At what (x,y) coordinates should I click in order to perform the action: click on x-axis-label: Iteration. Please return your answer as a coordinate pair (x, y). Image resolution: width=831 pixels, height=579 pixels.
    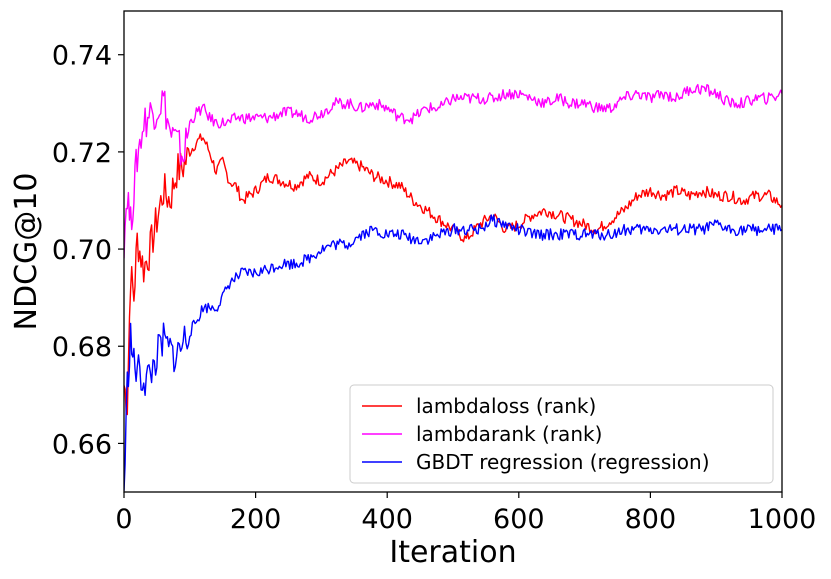
    Looking at the image, I should click on (452, 552).